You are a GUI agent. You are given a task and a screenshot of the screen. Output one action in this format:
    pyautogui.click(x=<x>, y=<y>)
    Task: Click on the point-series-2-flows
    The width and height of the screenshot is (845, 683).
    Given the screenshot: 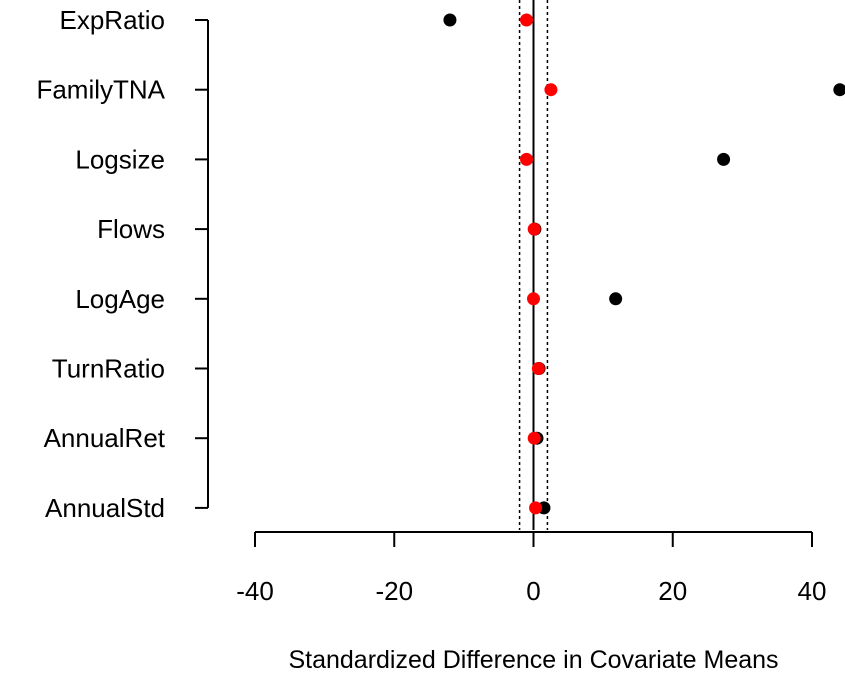 What is the action you would take?
    pyautogui.click(x=534, y=229)
    